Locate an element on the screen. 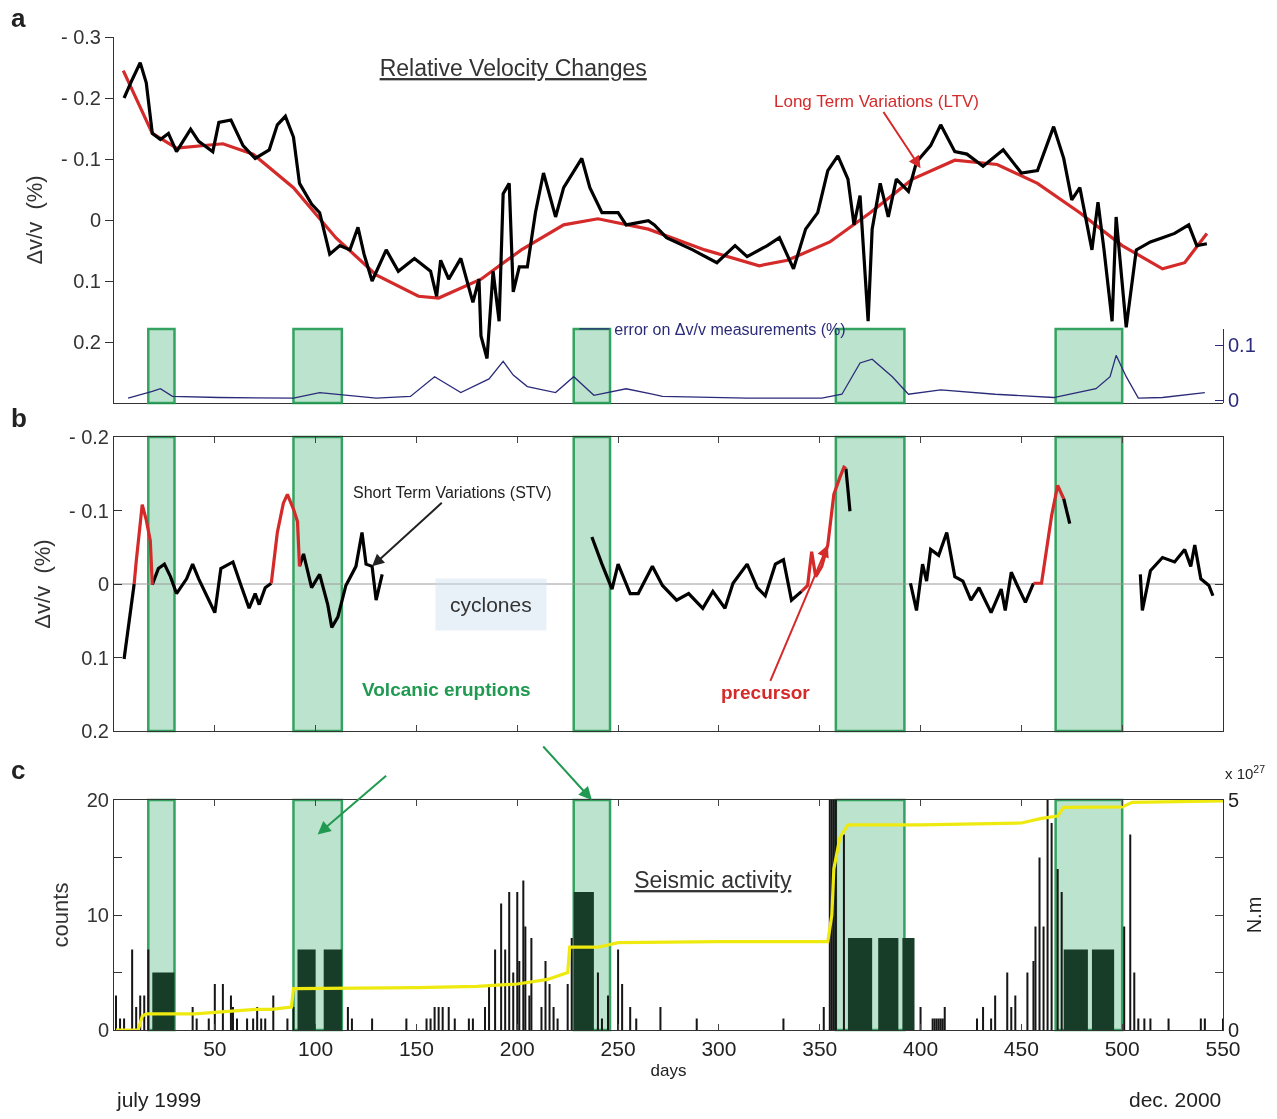 The height and width of the screenshot is (1119, 1277). x-tick-label: 350 is located at coordinates (820, 1049).